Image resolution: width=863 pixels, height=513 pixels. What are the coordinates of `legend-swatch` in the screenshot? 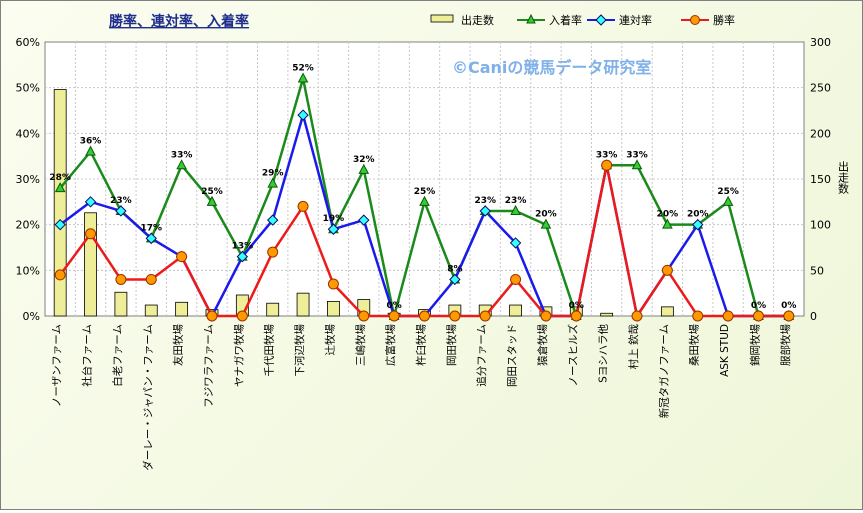 It's located at (442, 18).